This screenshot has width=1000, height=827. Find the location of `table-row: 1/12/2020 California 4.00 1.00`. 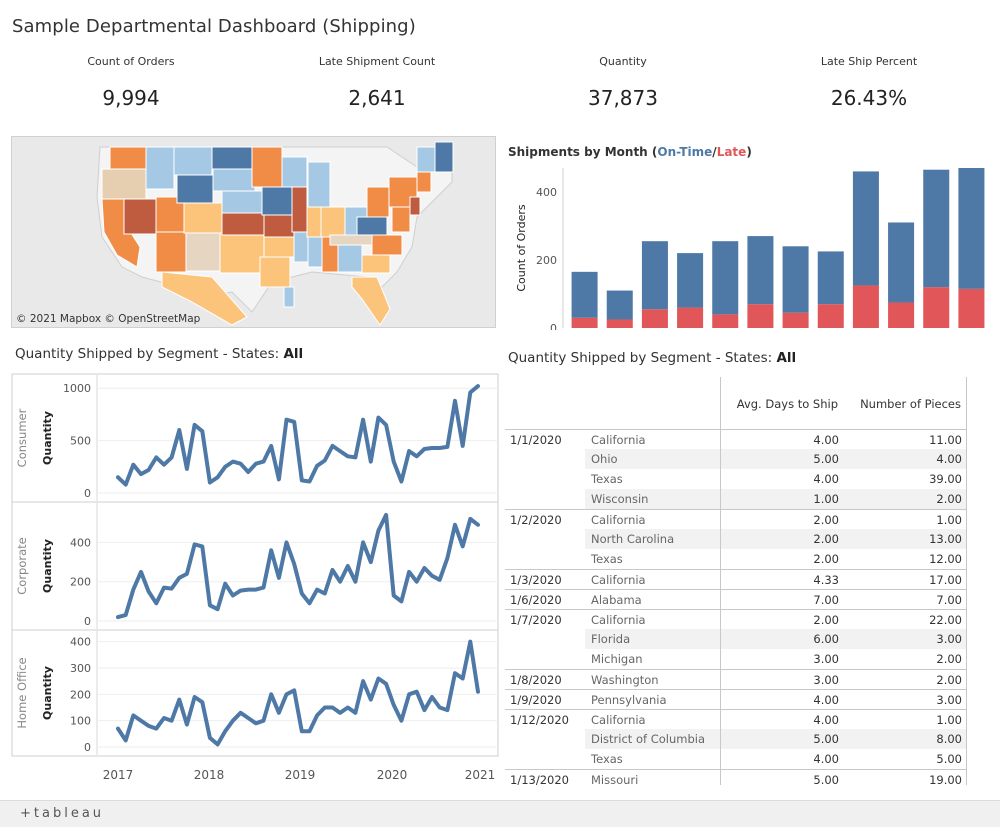

table-row: 1/12/2020 California 4.00 1.00 is located at coordinates (736, 719).